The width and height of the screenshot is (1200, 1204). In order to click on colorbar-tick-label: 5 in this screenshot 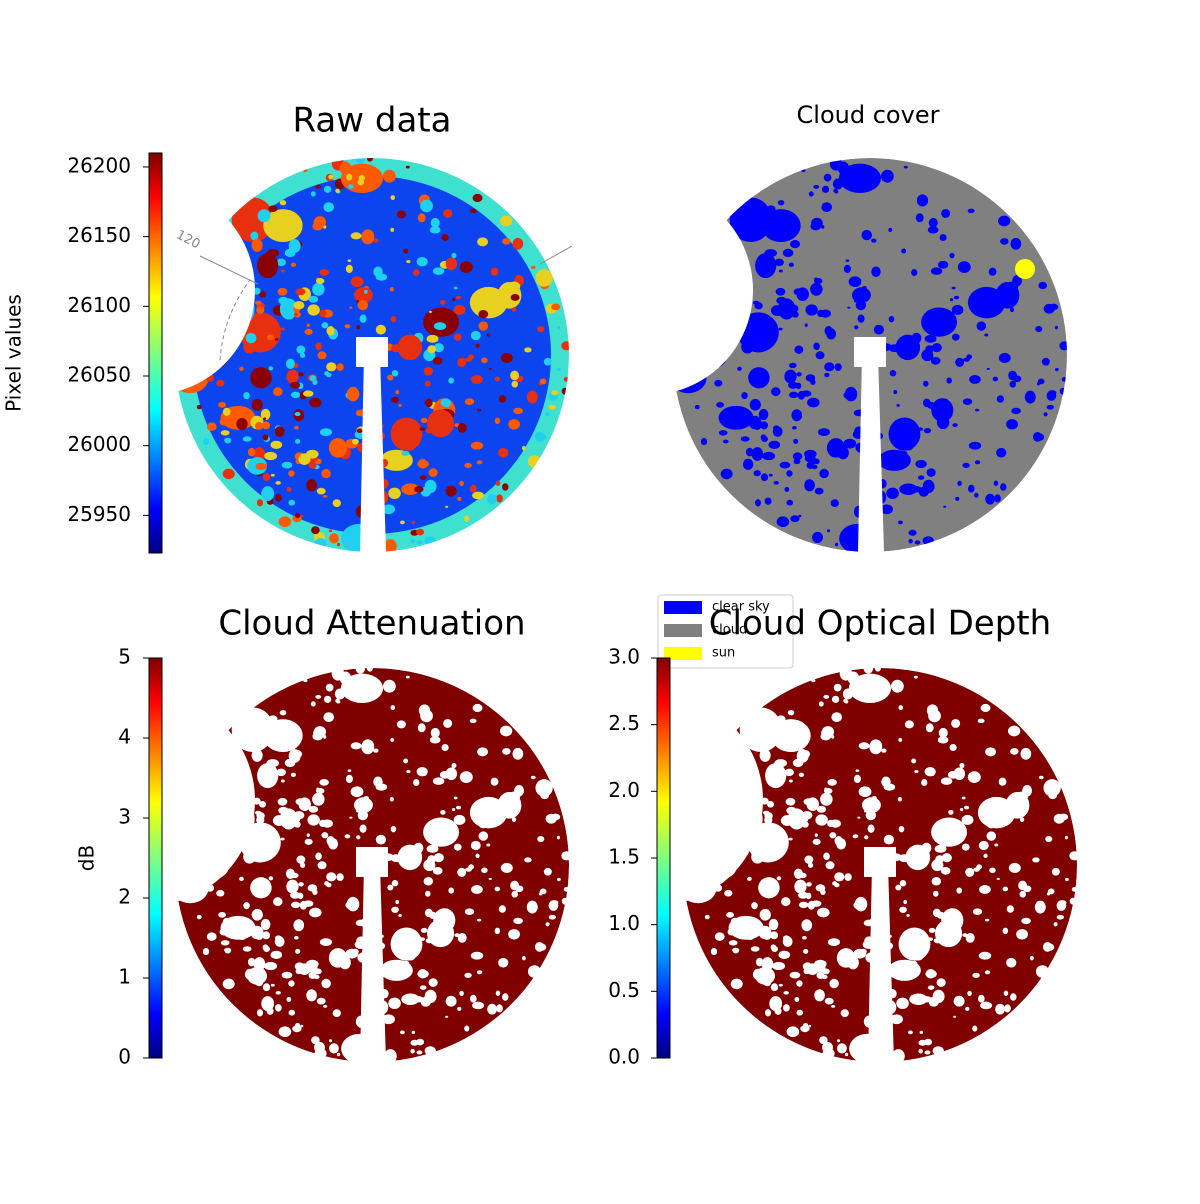, I will do `click(124, 657)`.